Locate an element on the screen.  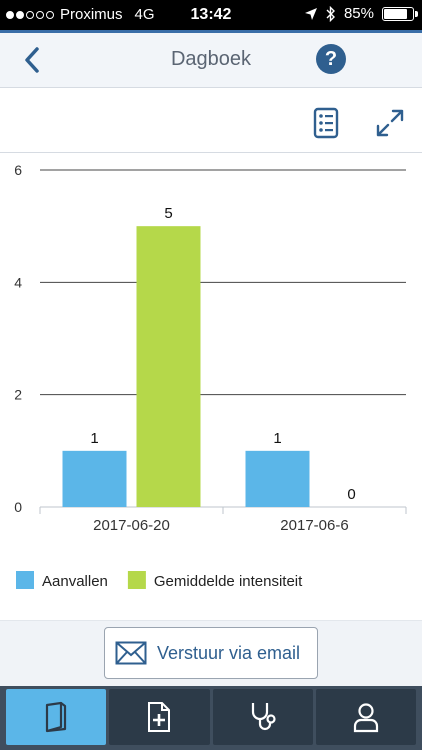
add-document-icon is located at coordinates (159, 717).